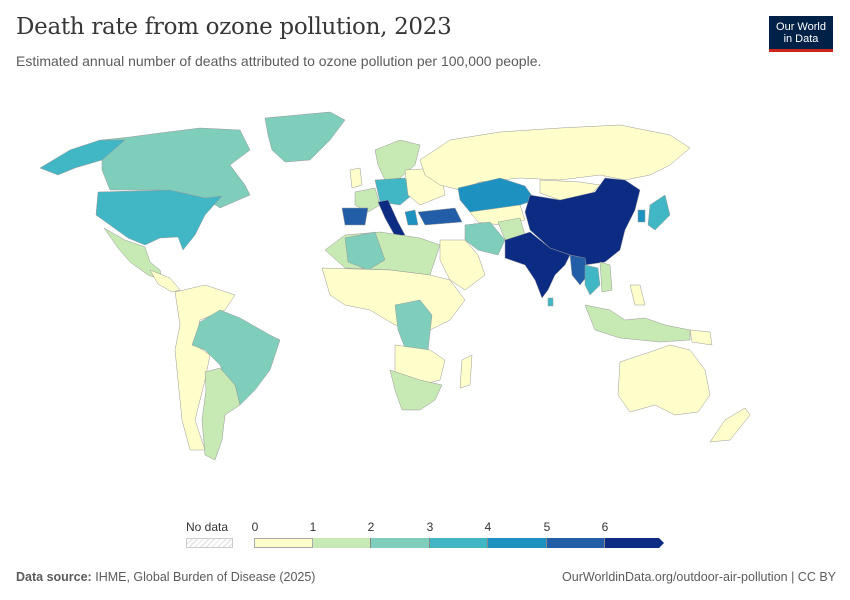  I want to click on region-usa, so click(159, 220).